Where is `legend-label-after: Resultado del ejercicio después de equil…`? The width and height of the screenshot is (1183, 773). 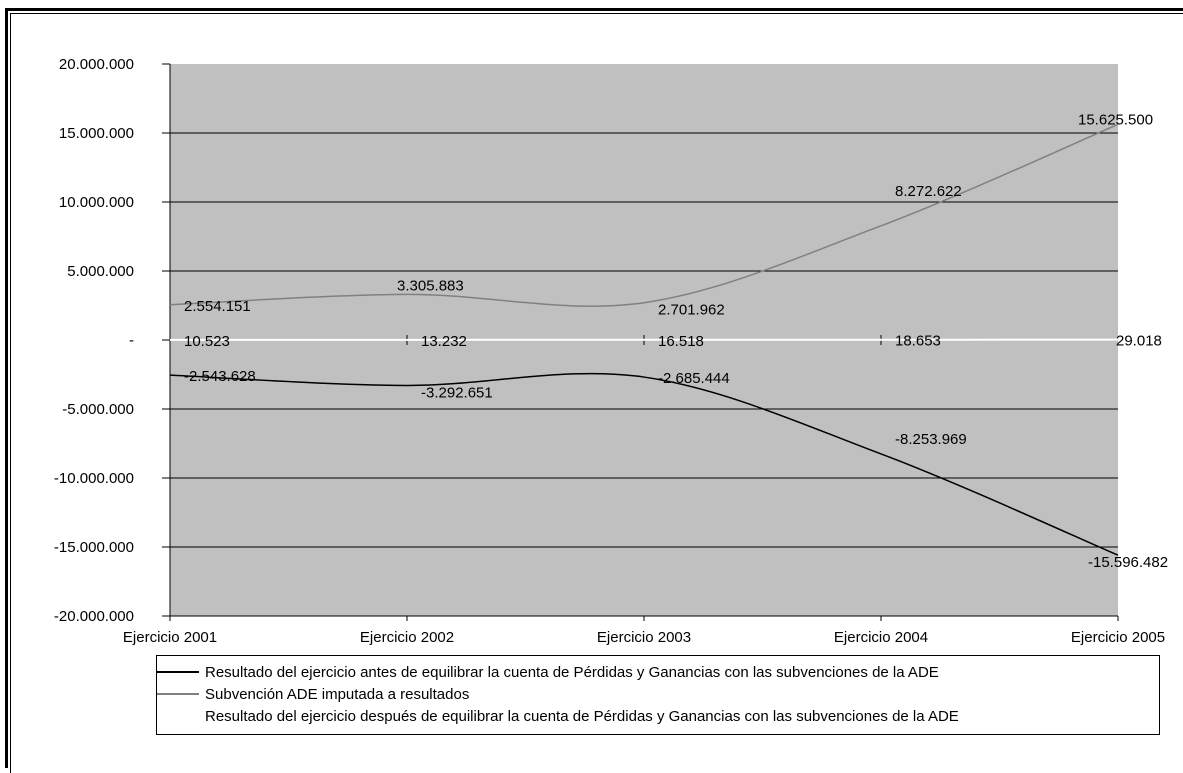 legend-label-after: Resultado del ejercicio después de equil… is located at coordinates (582, 716).